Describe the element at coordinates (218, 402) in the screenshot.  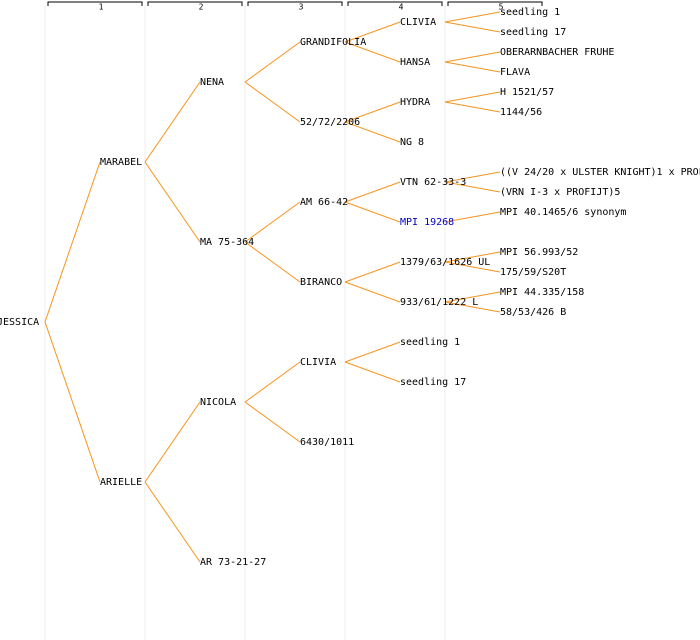
I see `node-label: NICOLA` at that location.